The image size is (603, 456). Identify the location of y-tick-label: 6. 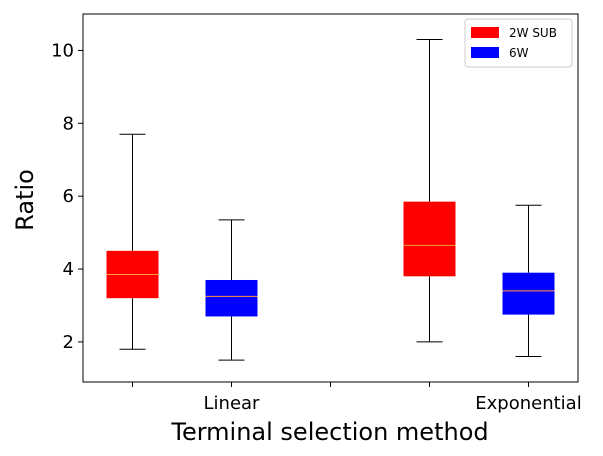
(68, 196).